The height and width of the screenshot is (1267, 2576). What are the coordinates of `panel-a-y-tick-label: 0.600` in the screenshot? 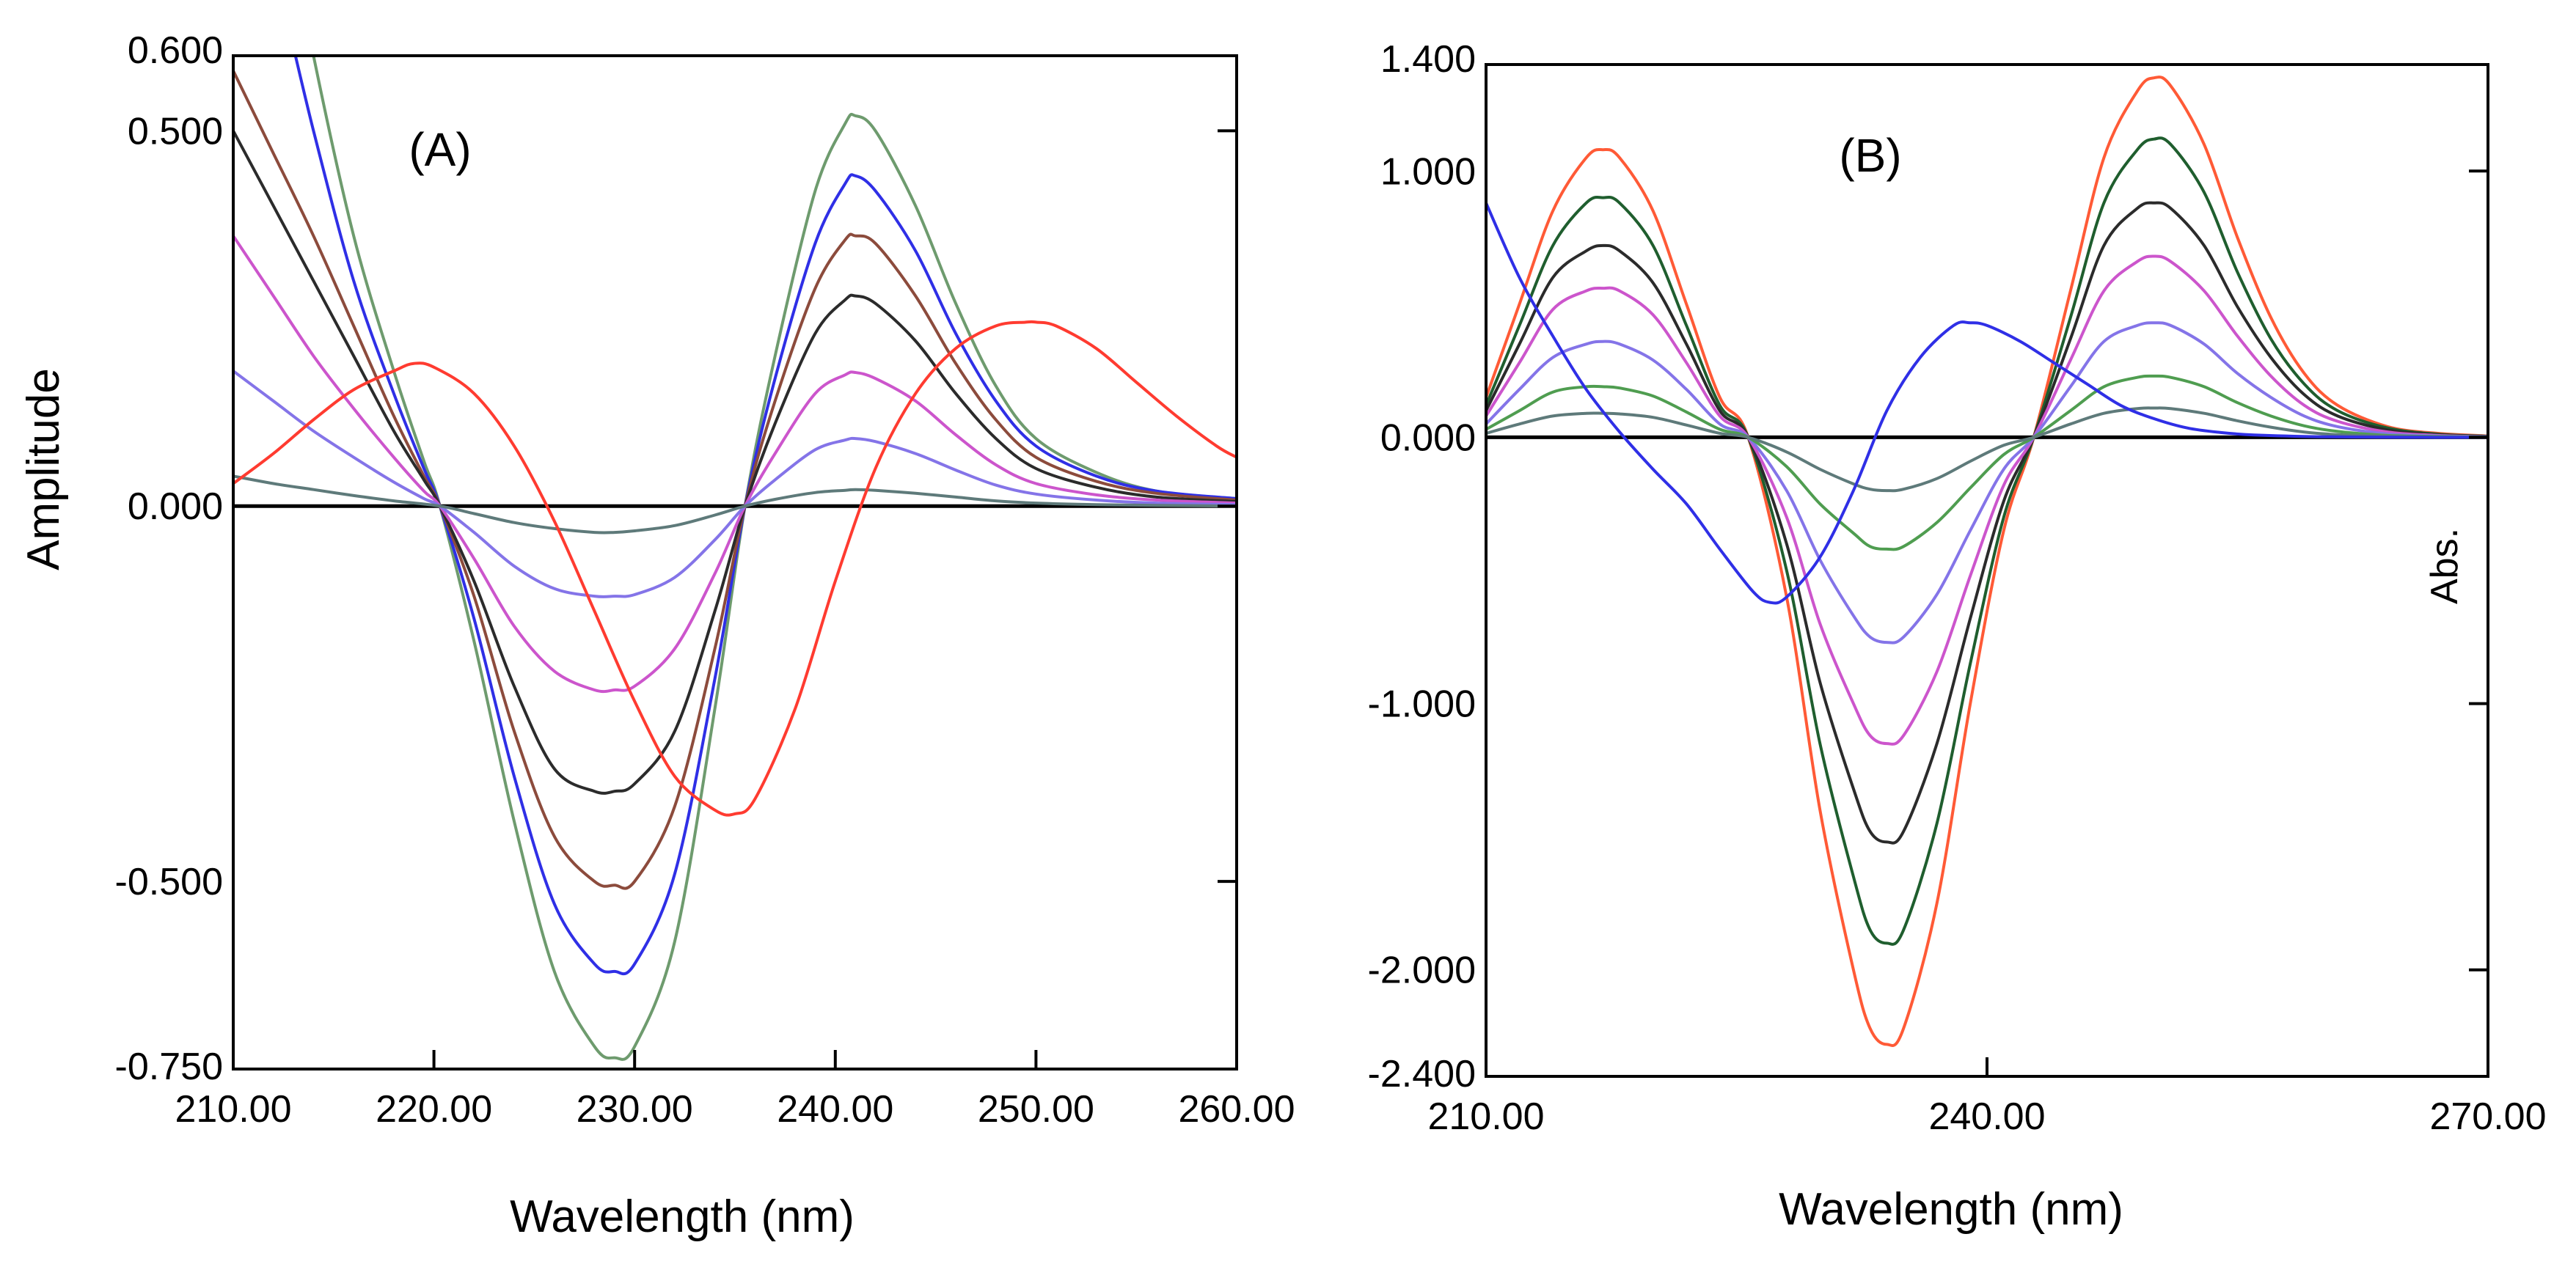 It's located at (175, 50).